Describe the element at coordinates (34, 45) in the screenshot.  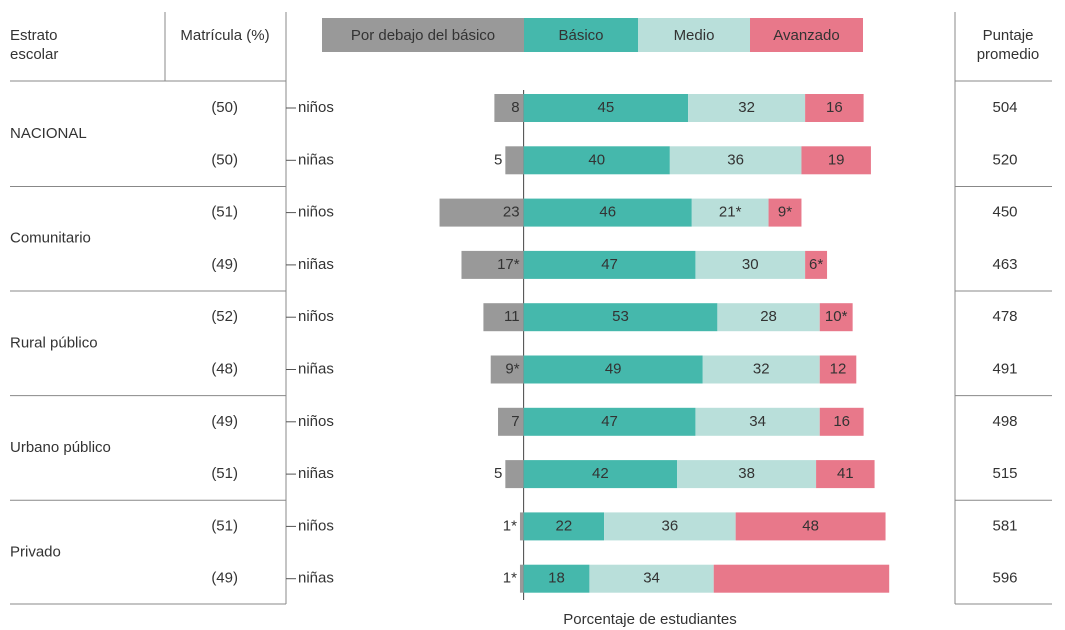
I see `header-stratum: Estrato escolar` at that location.